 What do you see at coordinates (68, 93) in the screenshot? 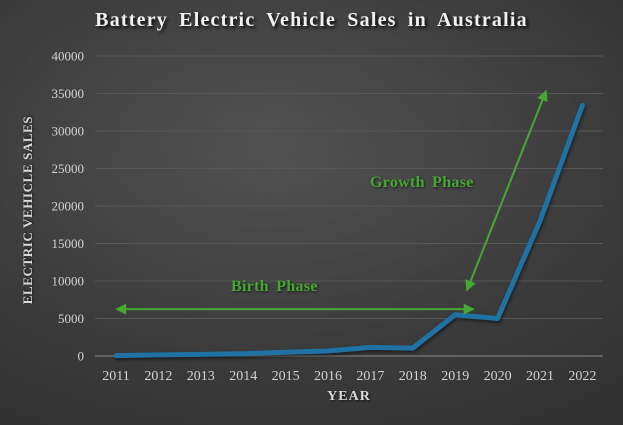
I see `y-tick-label: 35000` at bounding box center [68, 93].